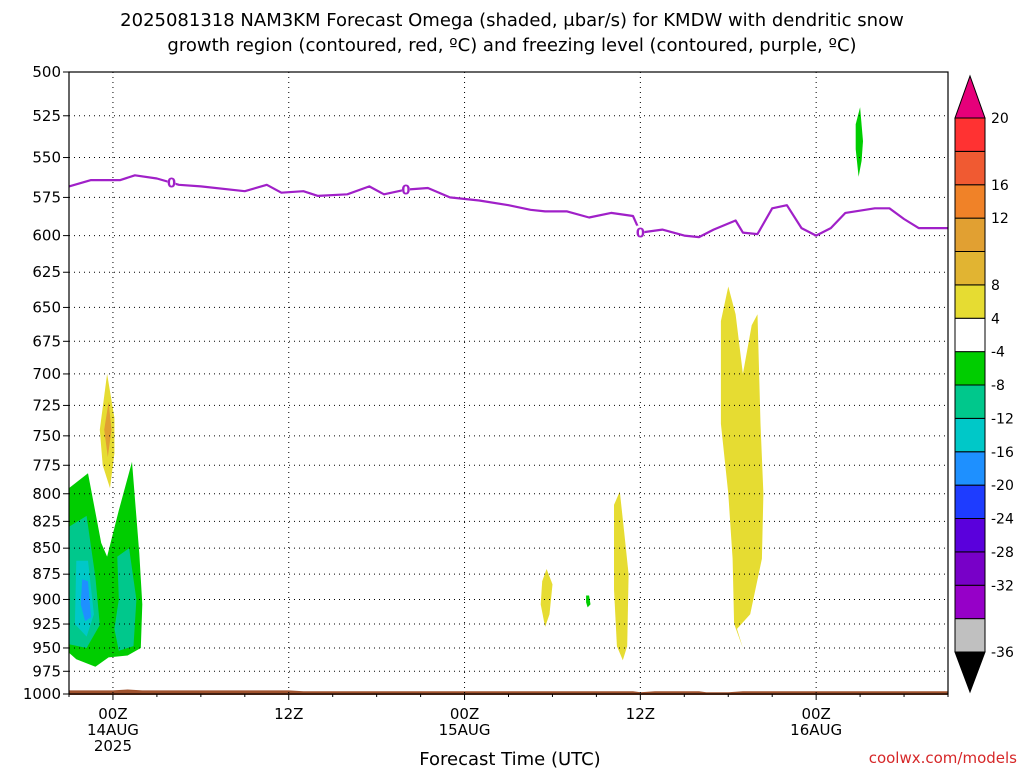  I want to click on x-tick-label: 2025, so click(113, 746).